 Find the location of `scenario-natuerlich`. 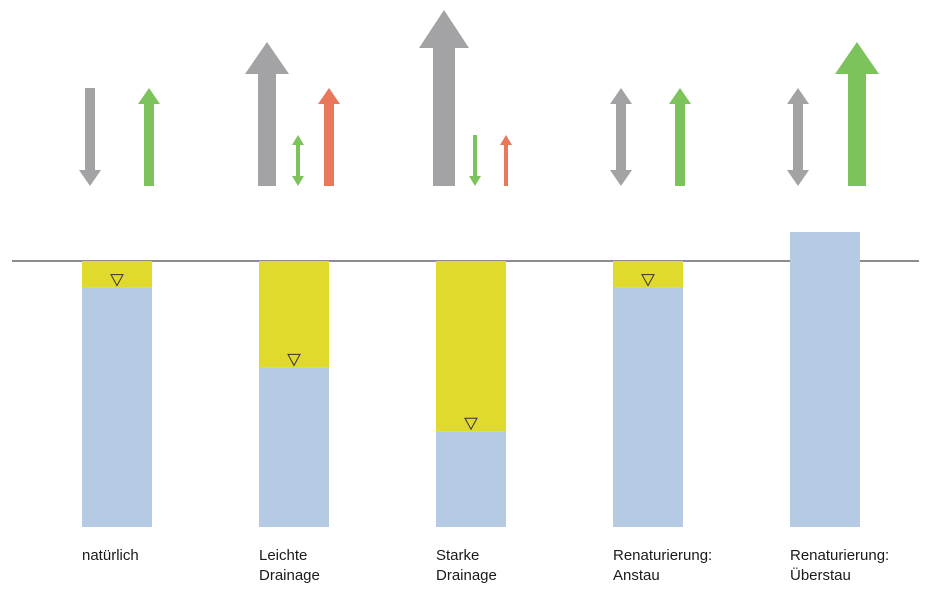

scenario-natuerlich is located at coordinates (119, 307).